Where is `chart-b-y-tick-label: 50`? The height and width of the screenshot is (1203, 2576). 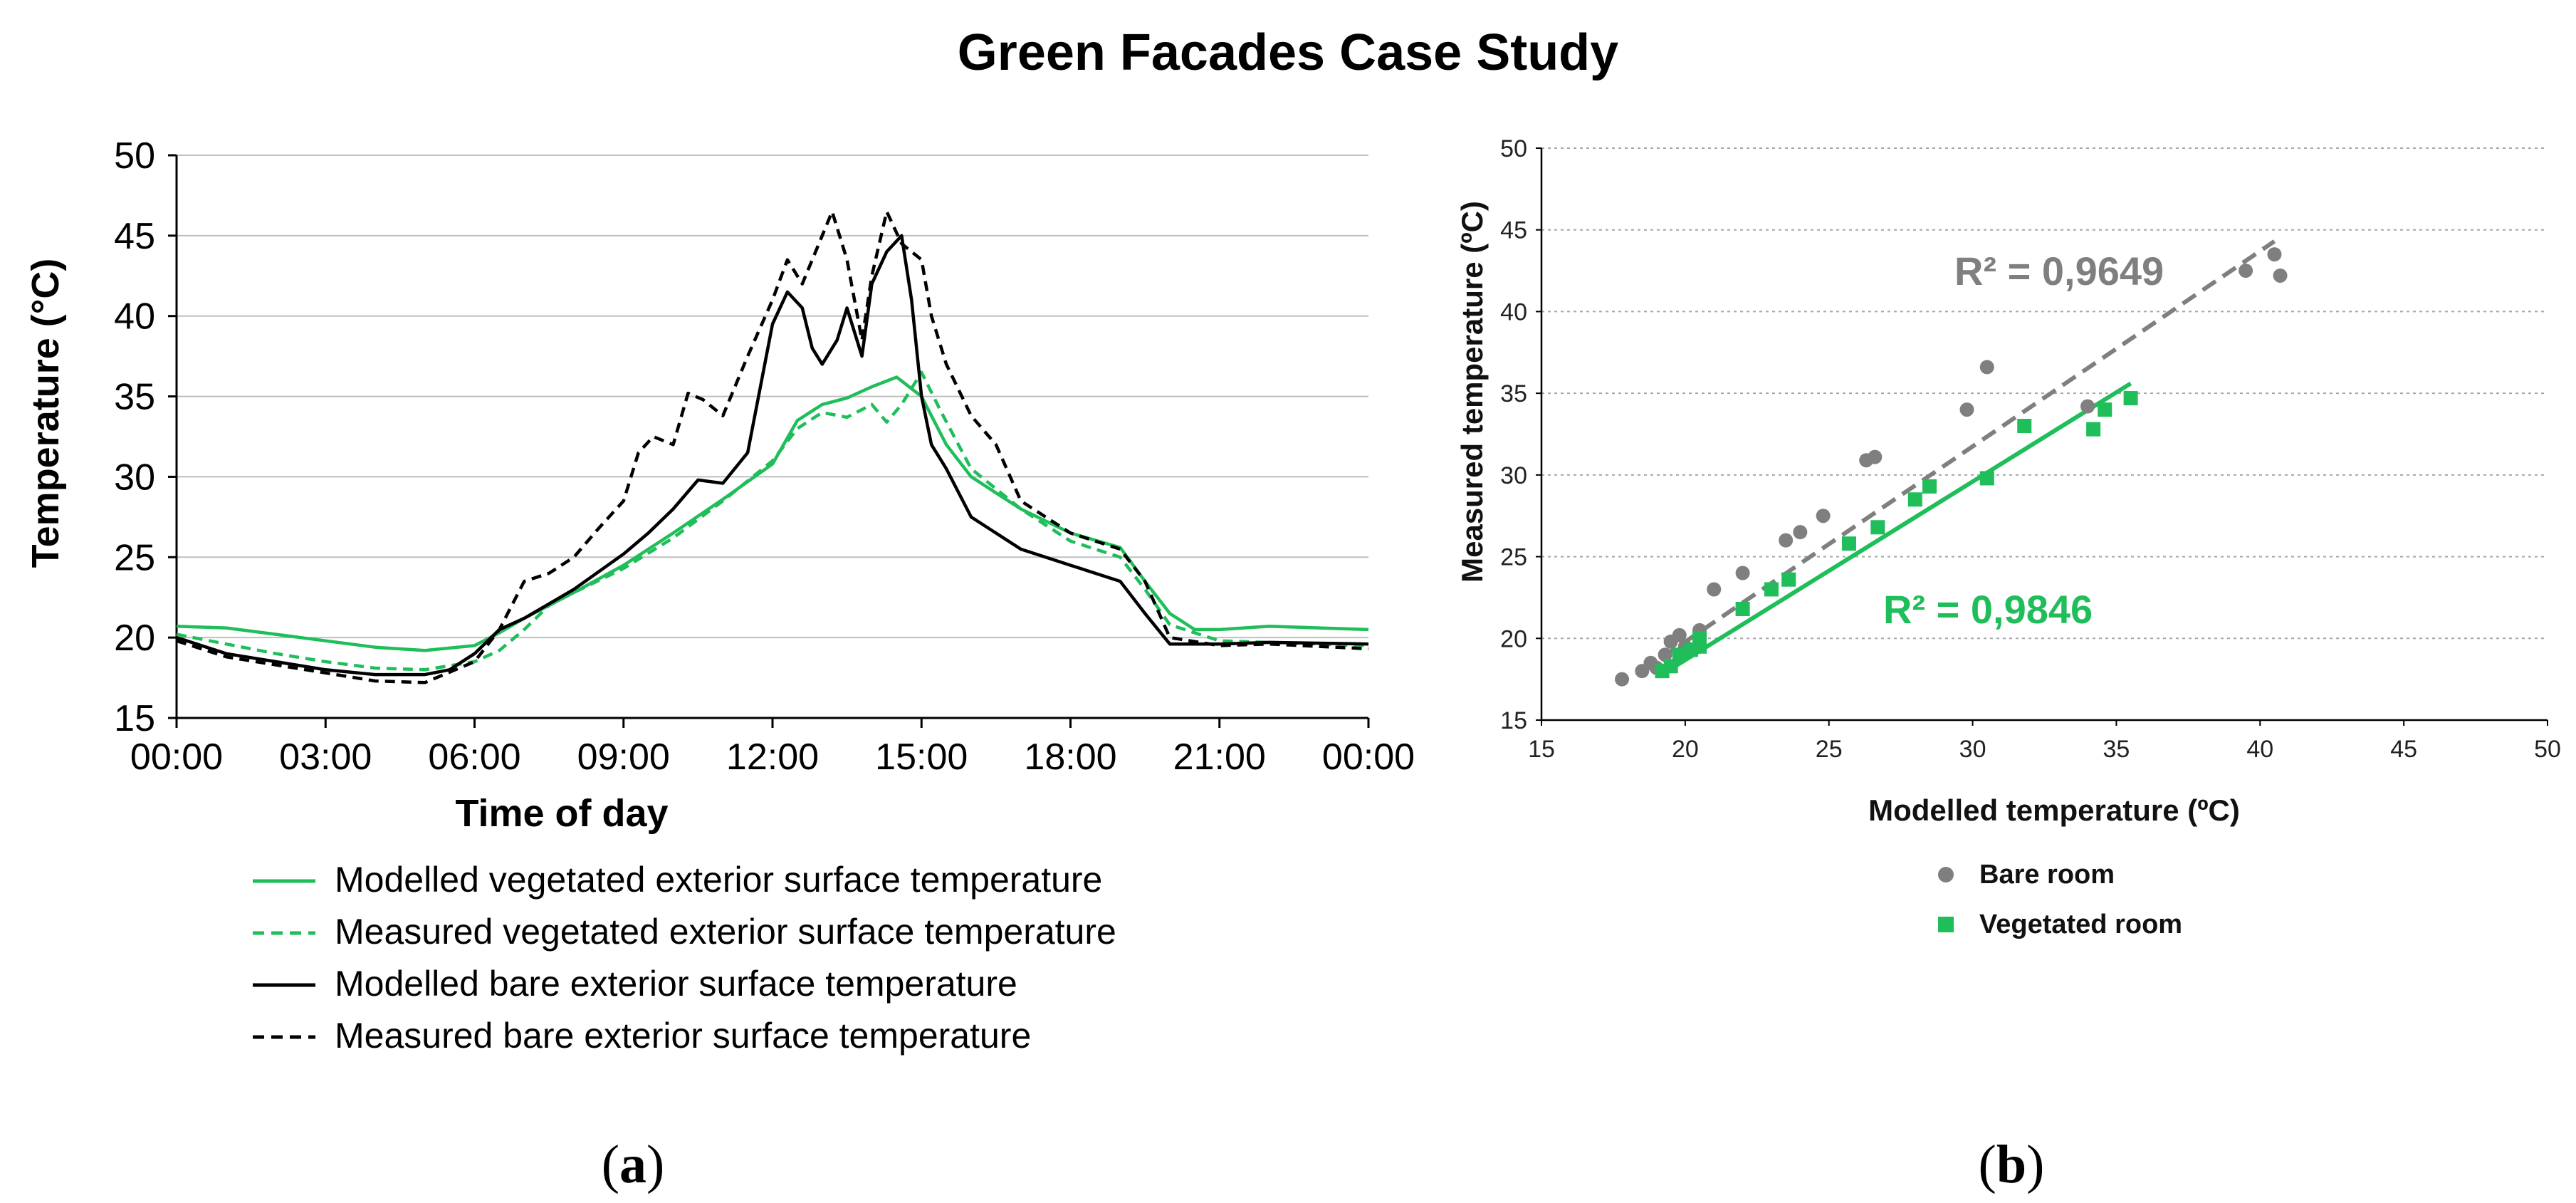 chart-b-y-tick-label: 50 is located at coordinates (1513, 148).